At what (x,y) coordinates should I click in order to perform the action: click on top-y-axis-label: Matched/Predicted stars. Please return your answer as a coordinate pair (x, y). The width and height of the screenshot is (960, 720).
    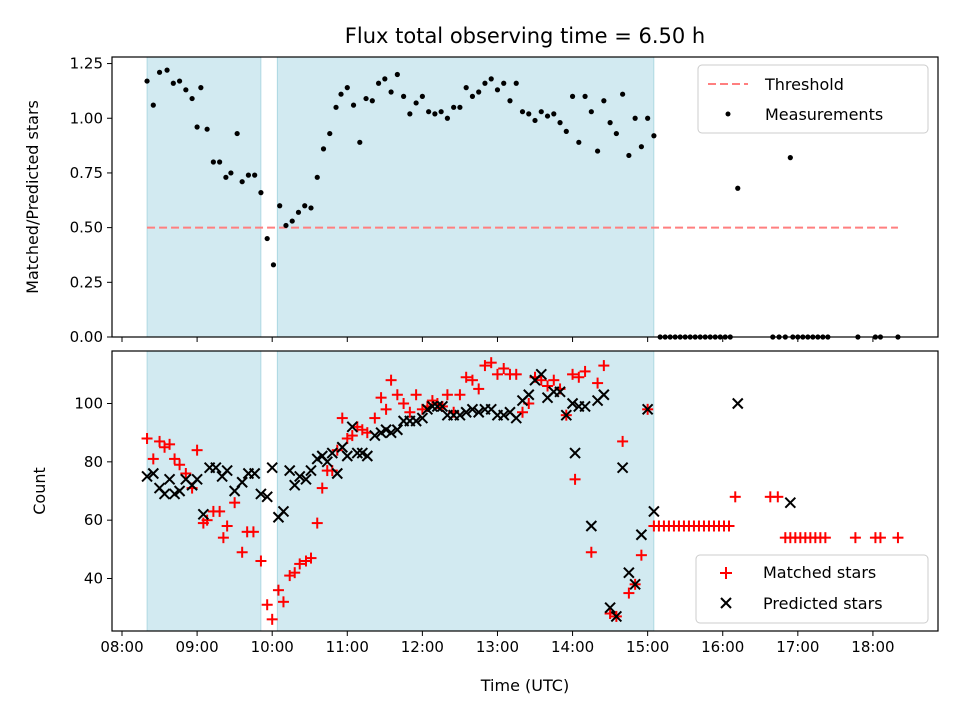
    Looking at the image, I should click on (32, 197).